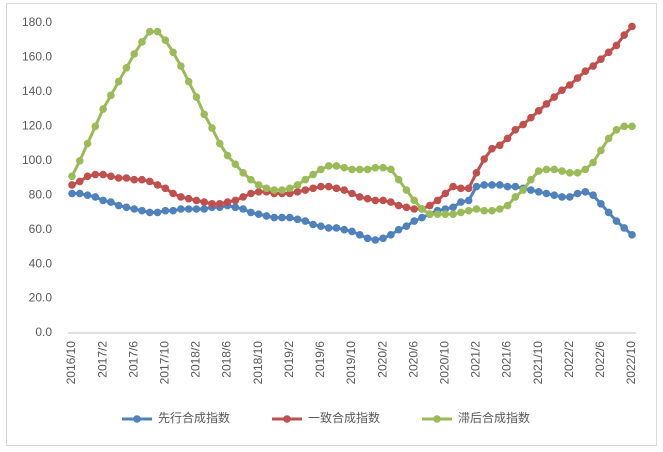  What do you see at coordinates (344, 417) in the screenshot?
I see `legend-label: 一致合成指数` at bounding box center [344, 417].